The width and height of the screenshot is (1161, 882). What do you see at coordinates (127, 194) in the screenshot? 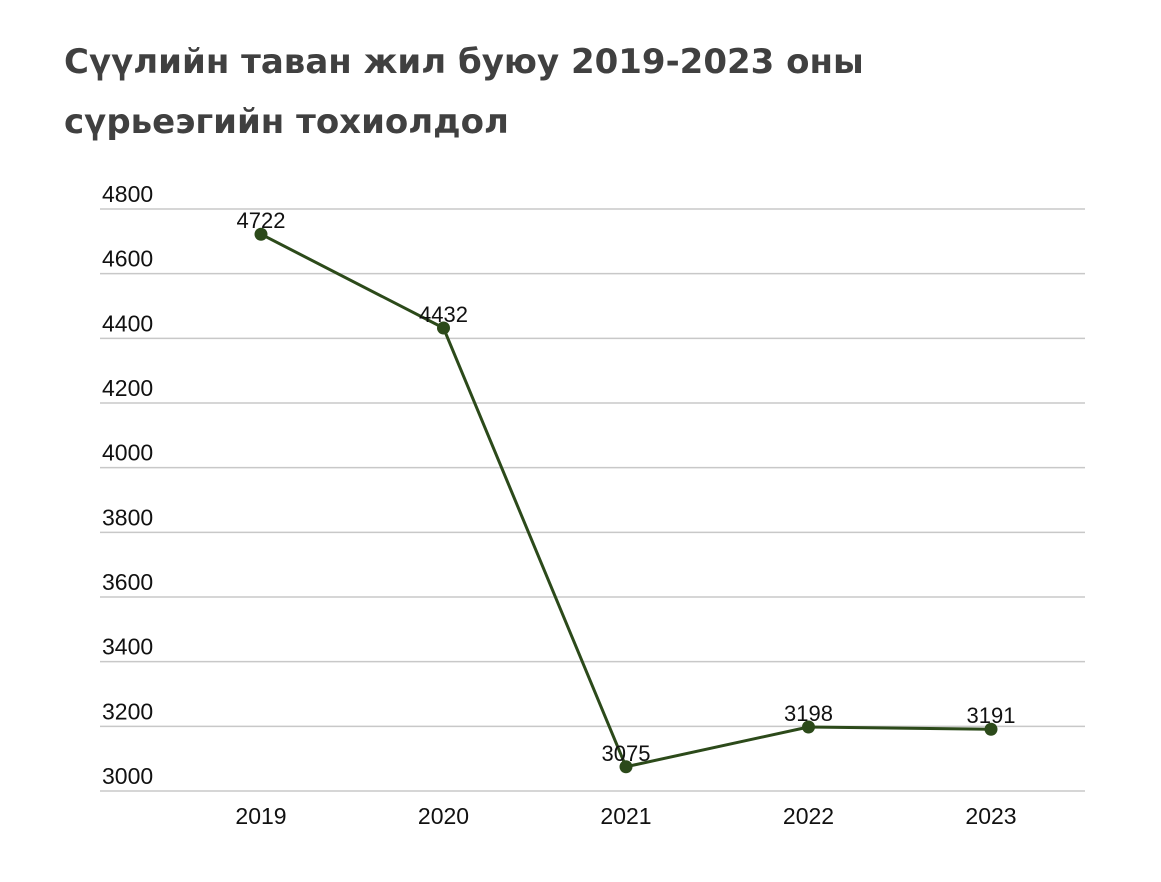
I see `y-tick-label: 4800` at bounding box center [127, 194].